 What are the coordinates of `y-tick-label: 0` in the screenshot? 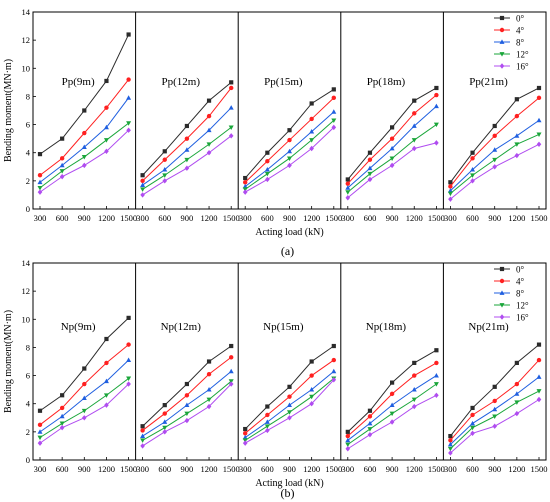 It's located at (28, 460).